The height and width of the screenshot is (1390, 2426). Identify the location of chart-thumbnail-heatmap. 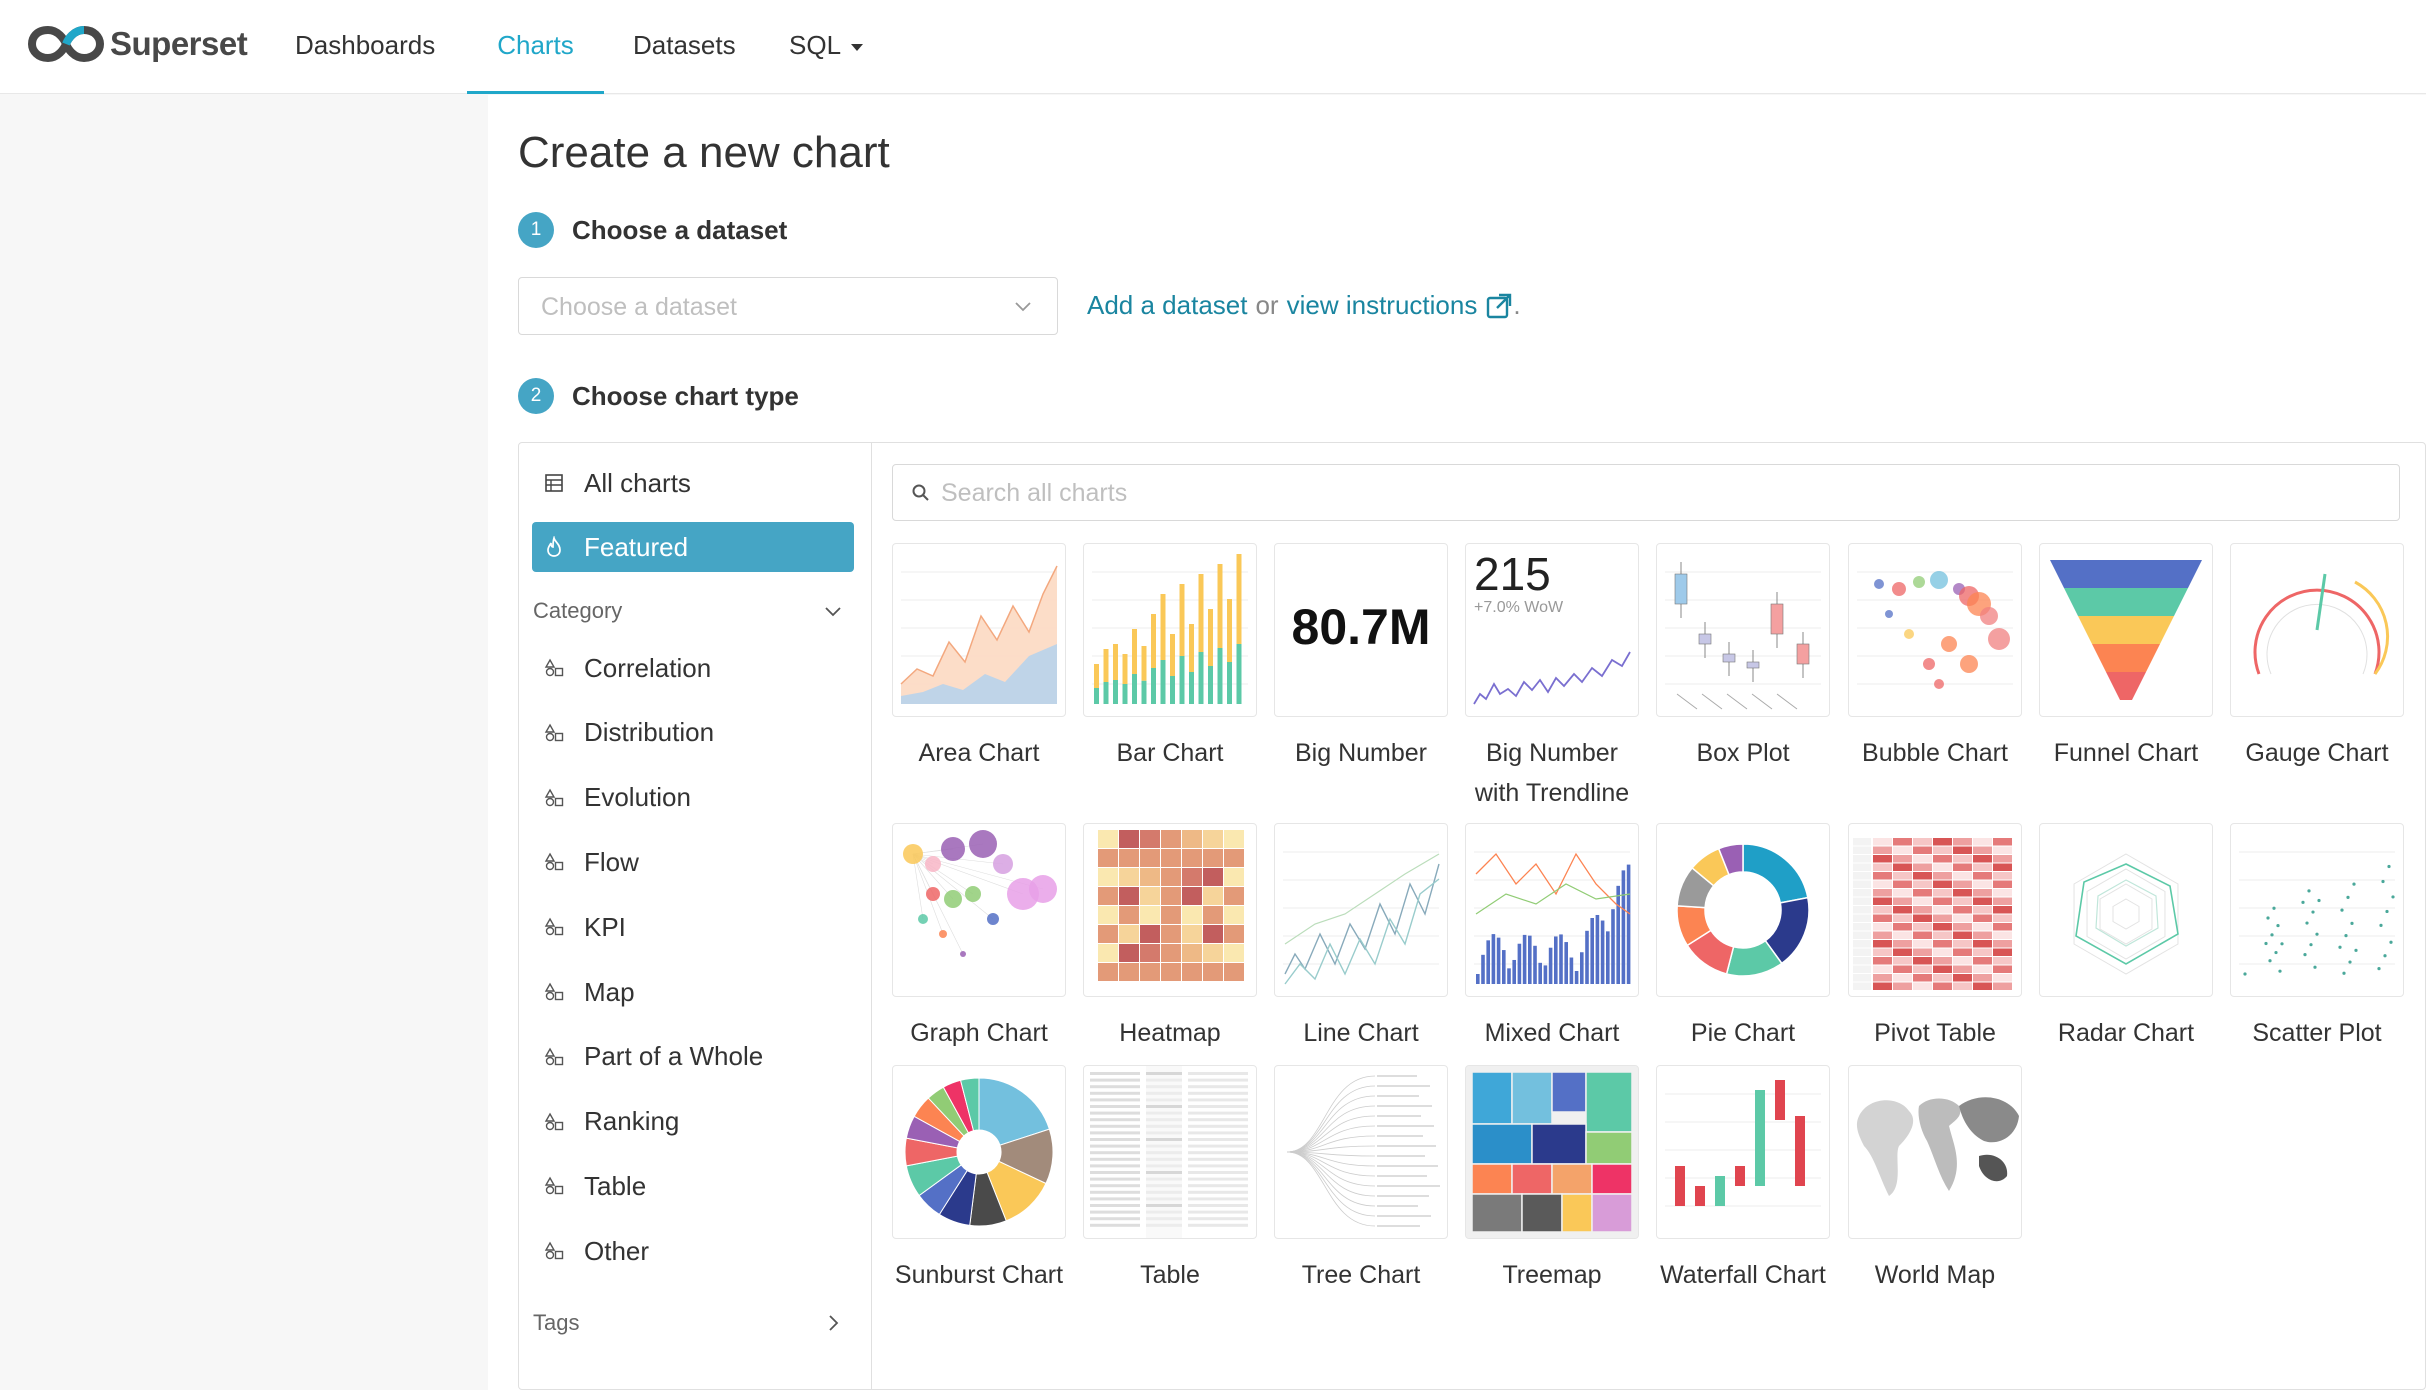
(1170, 910).